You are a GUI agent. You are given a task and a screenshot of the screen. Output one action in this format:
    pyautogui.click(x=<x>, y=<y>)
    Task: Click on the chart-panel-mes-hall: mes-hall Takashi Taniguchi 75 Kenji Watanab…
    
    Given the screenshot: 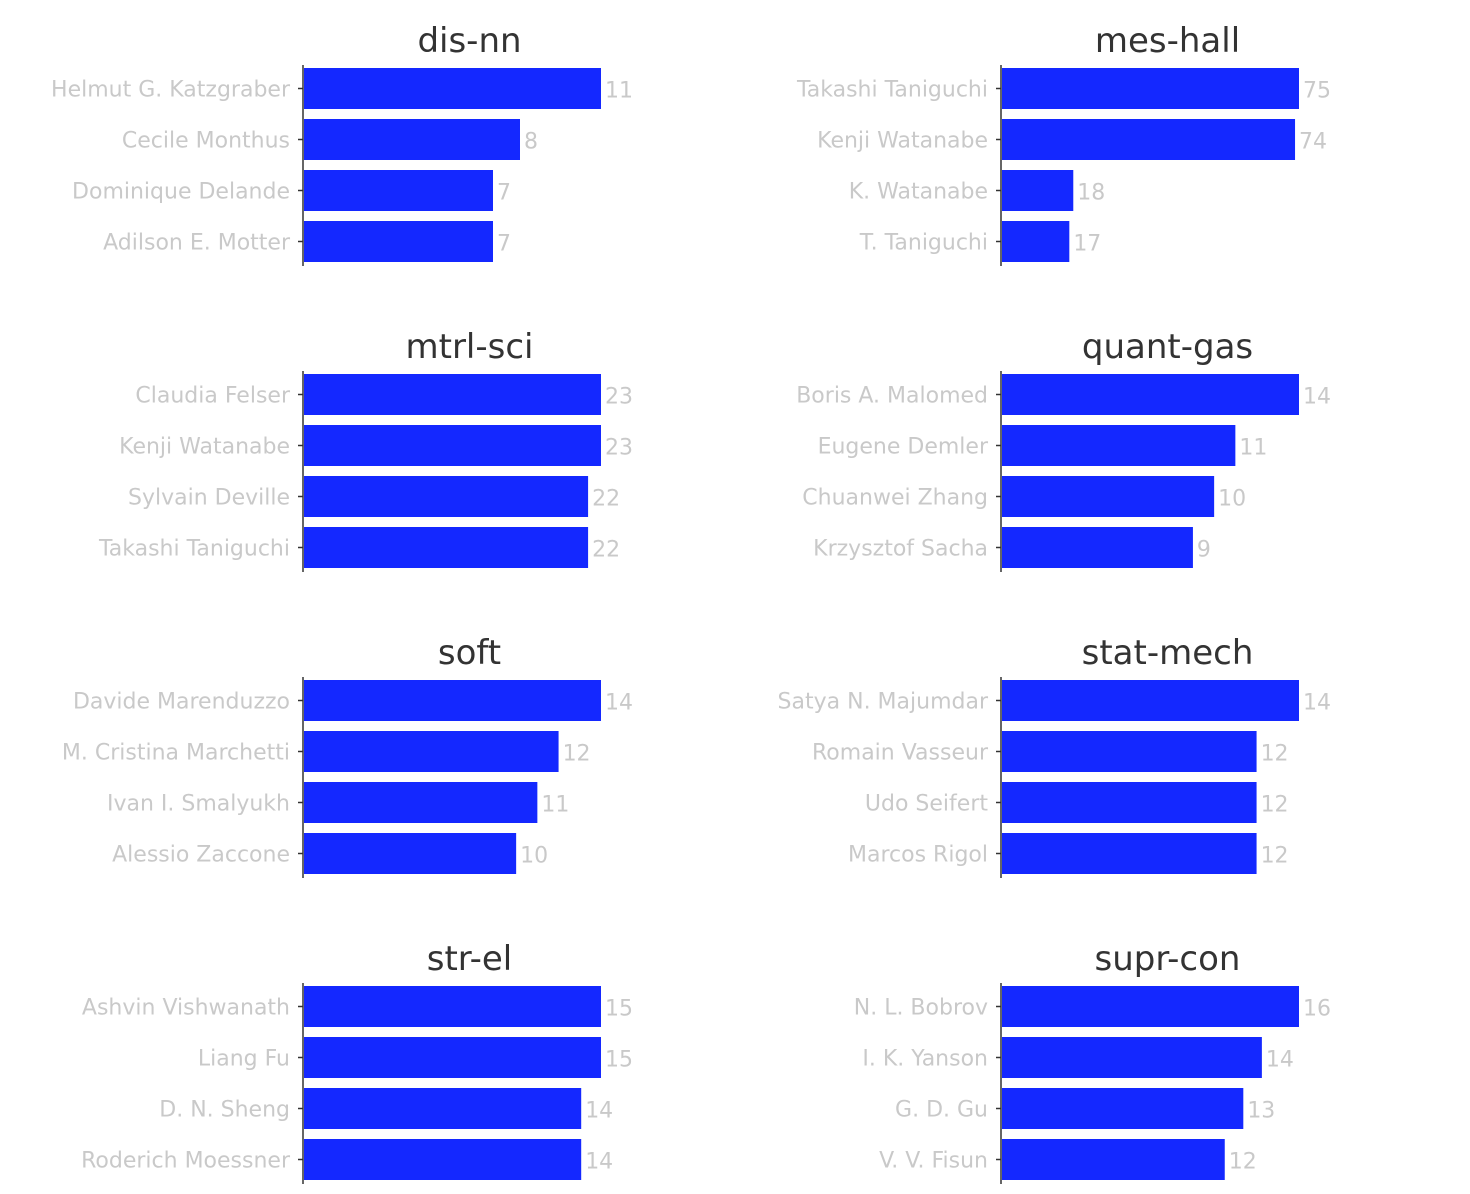 What is the action you would take?
    pyautogui.click(x=1063, y=143)
    